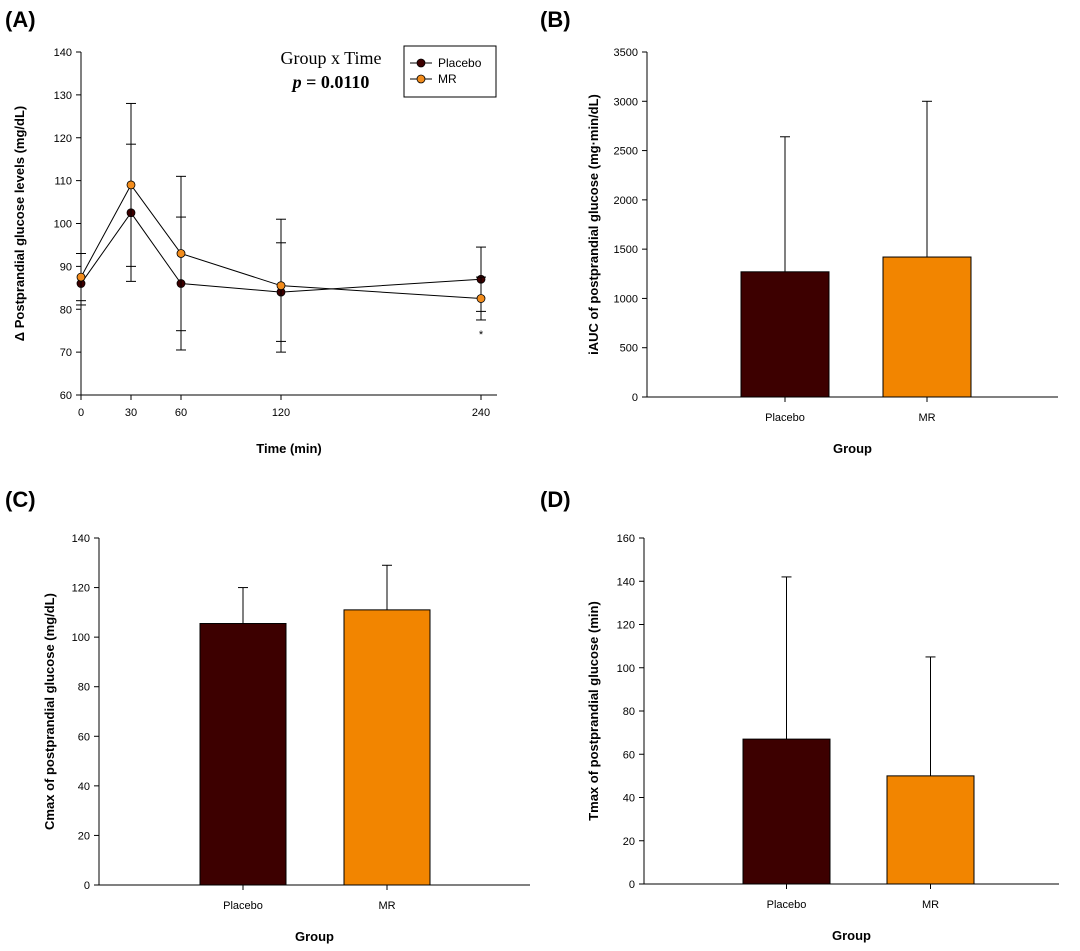  What do you see at coordinates (49, 711) in the screenshot?
I see `y-axis-title: Cmax of postprandial glucose (mg/dL)` at bounding box center [49, 711].